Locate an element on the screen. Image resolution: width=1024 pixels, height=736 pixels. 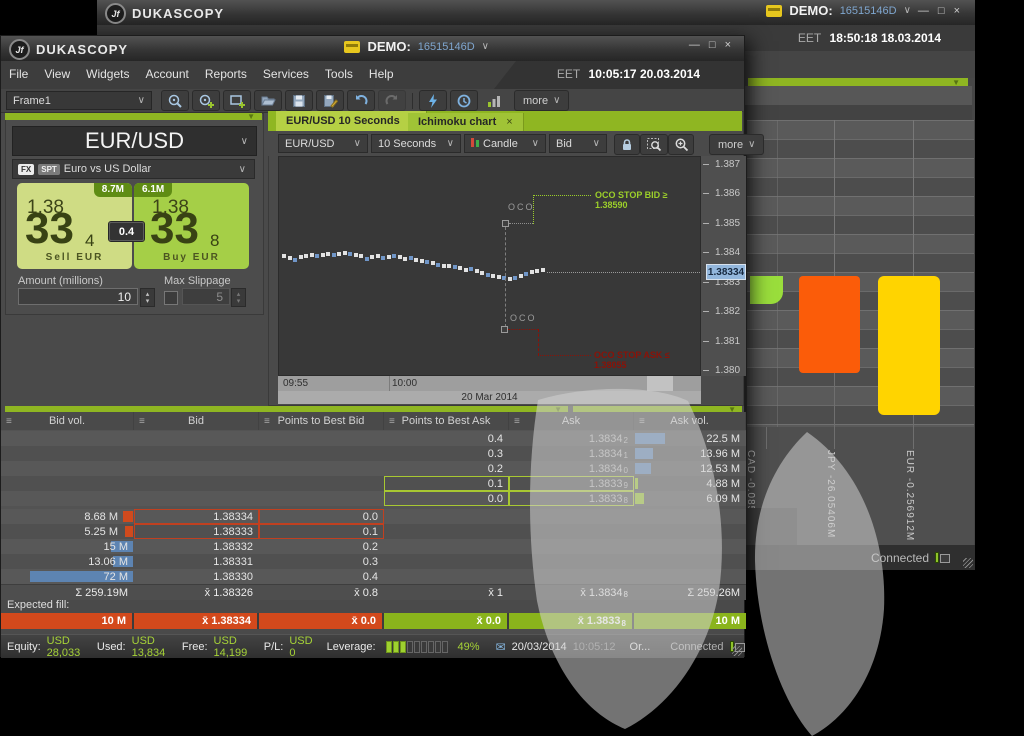
slippage-stepper: ▴ ▾ is located at coordinates (238, 297).